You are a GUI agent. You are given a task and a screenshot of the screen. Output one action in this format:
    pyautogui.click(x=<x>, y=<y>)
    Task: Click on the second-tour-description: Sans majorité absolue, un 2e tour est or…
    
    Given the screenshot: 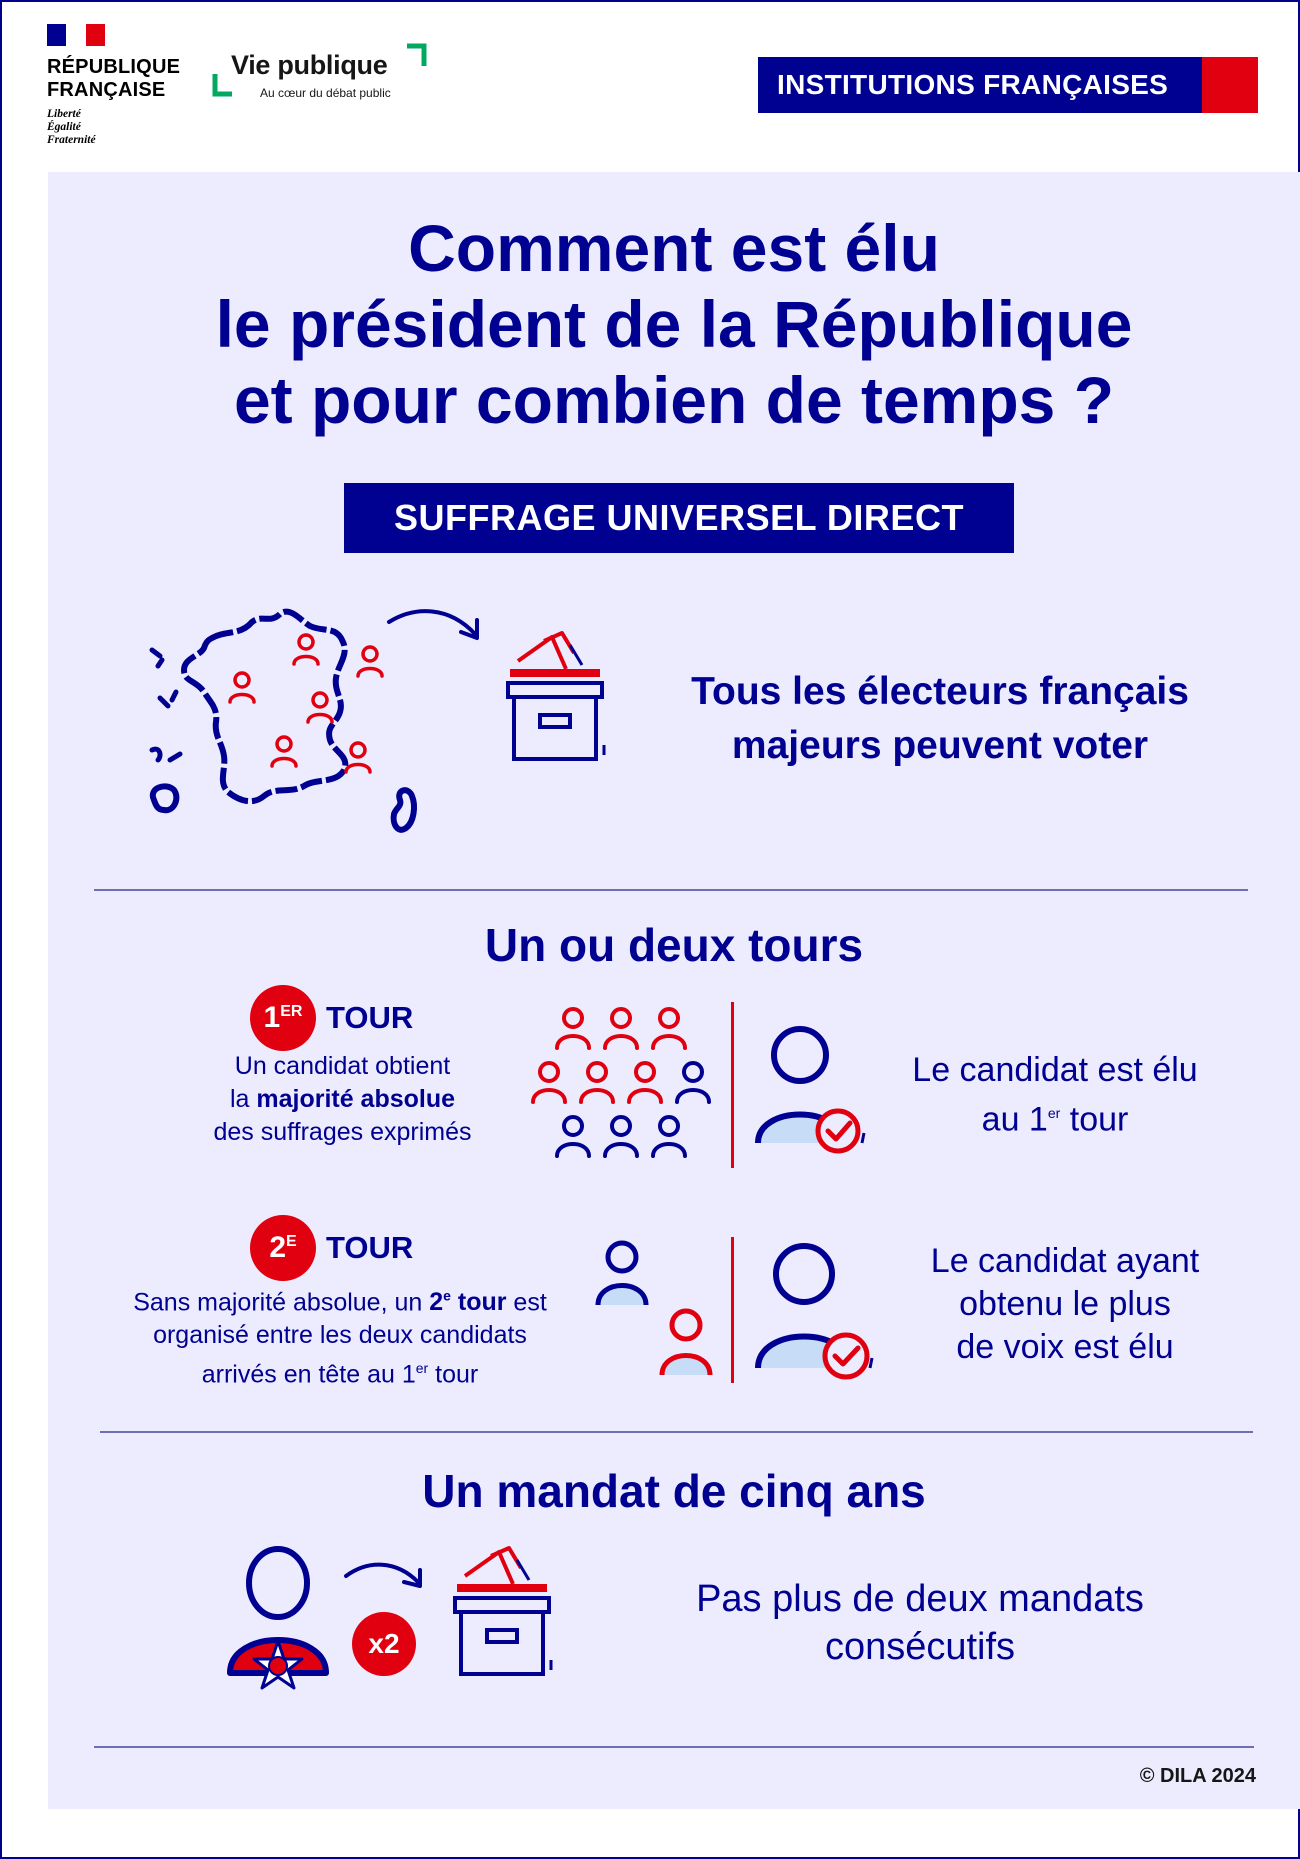 What is the action you would take?
    pyautogui.click(x=340, y=1338)
    